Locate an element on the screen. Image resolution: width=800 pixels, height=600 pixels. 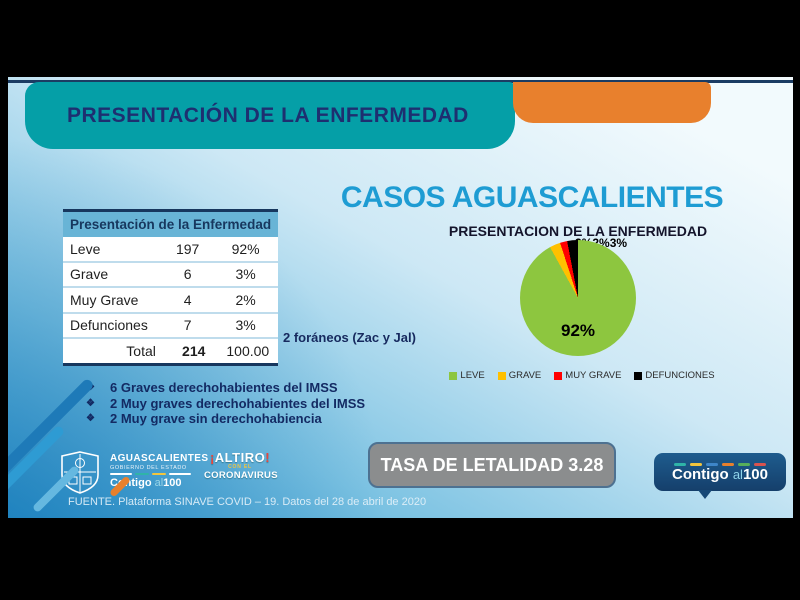
altiro-logo-coronavirus: CORONAVIRUS is located at coordinates (241, 475).